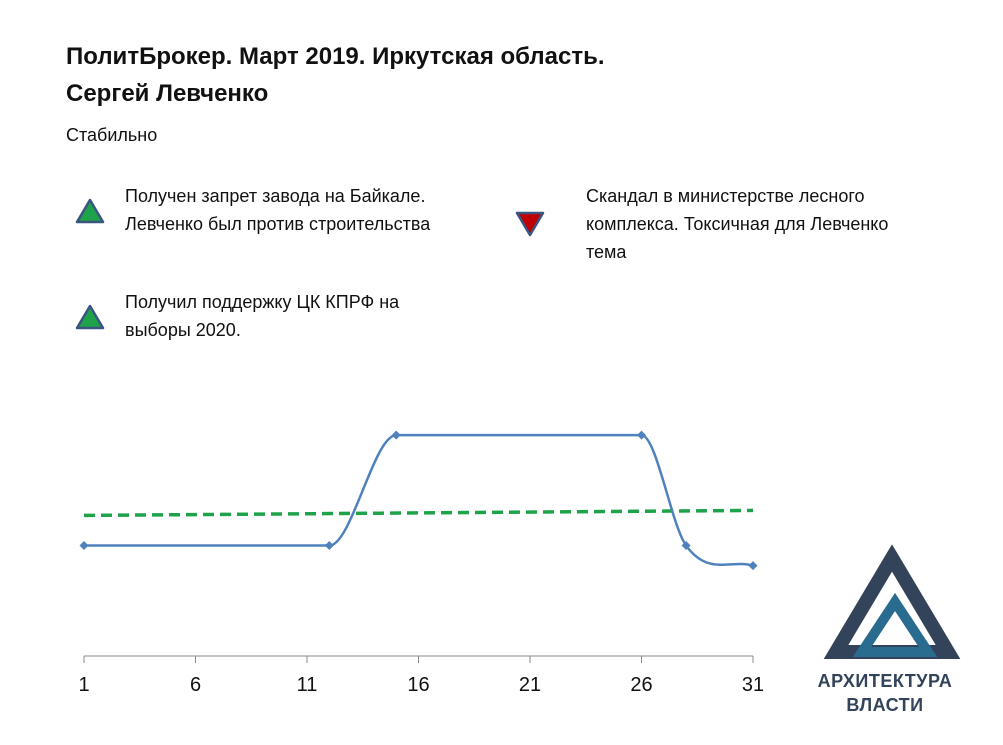 This screenshot has height=745, width=1003. I want to click on event-3-line-2: выборы 2020., so click(183, 330).